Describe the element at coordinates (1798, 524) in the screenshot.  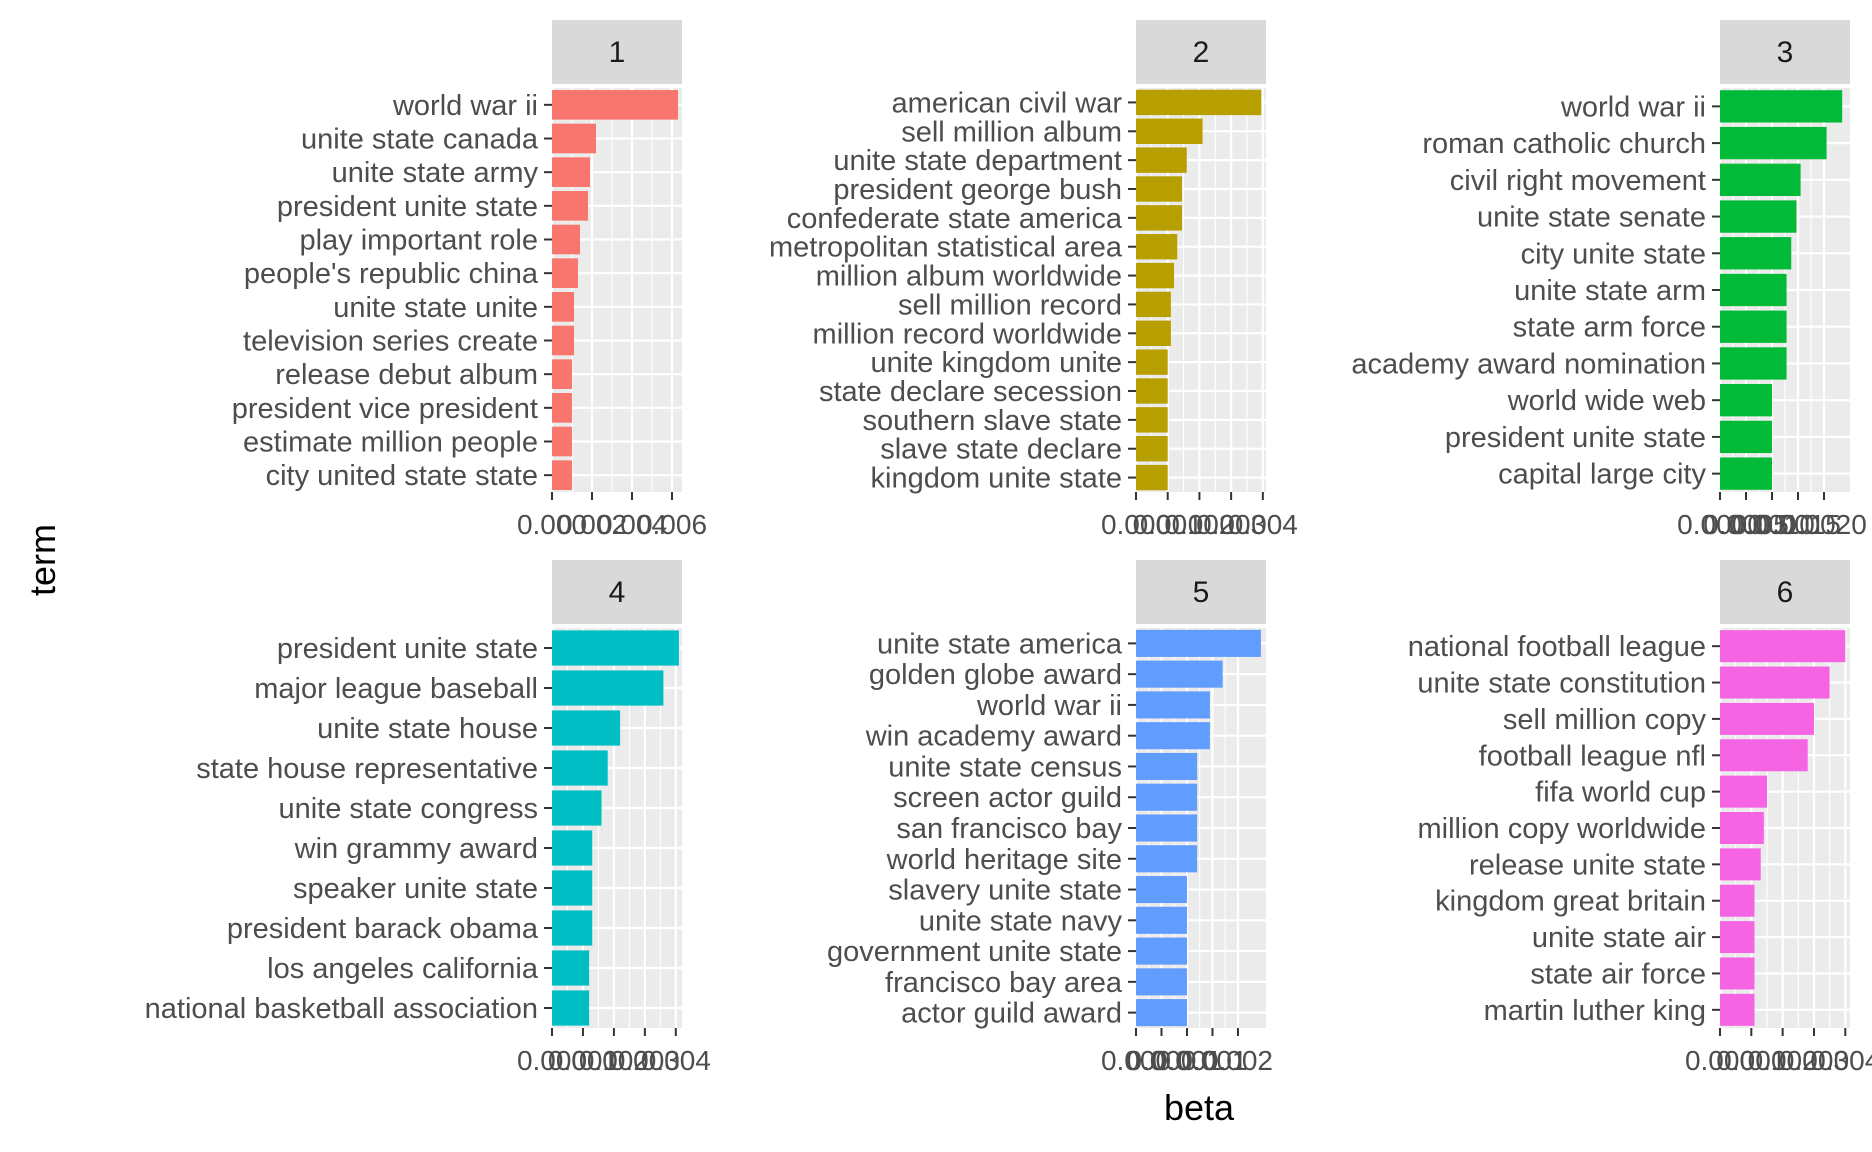
I see `x-tick-label: 0.0015` at that location.